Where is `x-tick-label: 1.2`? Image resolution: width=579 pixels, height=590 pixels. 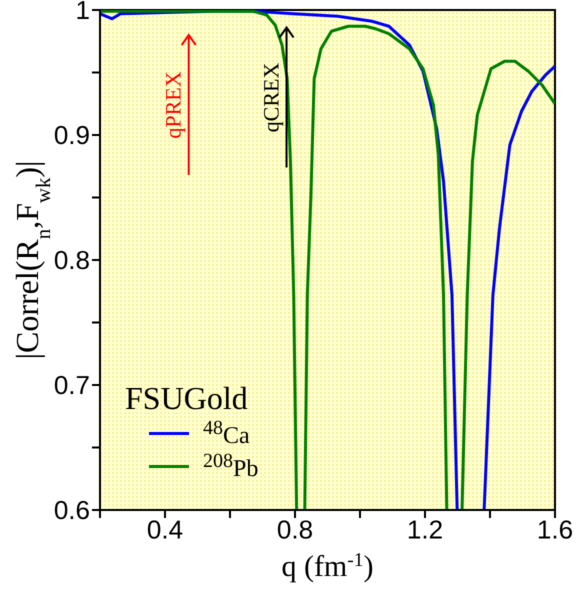 x-tick-label: 1.2 is located at coordinates (425, 529).